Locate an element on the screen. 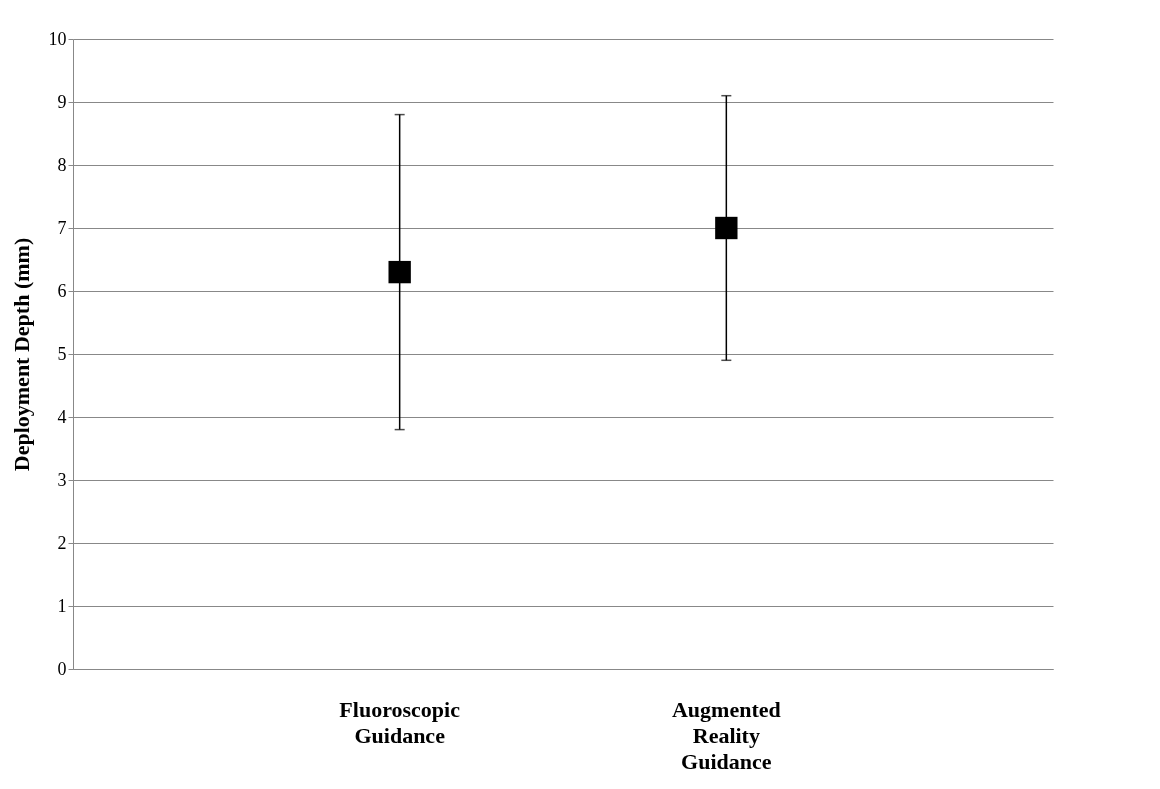 The height and width of the screenshot is (789, 1160). x-tick-label: Augmented Reality Guidance is located at coordinates (726, 735).